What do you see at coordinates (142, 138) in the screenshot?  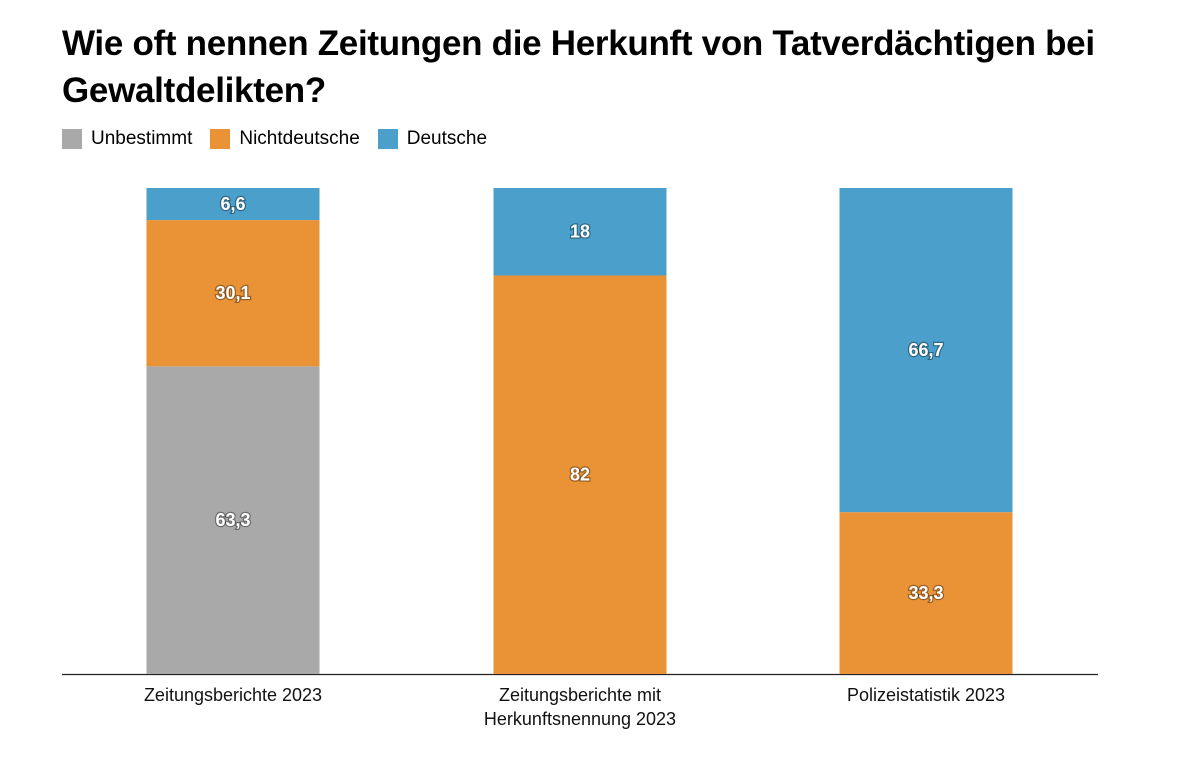 I see `legend-label-unbestimmt: Unbestimmt` at bounding box center [142, 138].